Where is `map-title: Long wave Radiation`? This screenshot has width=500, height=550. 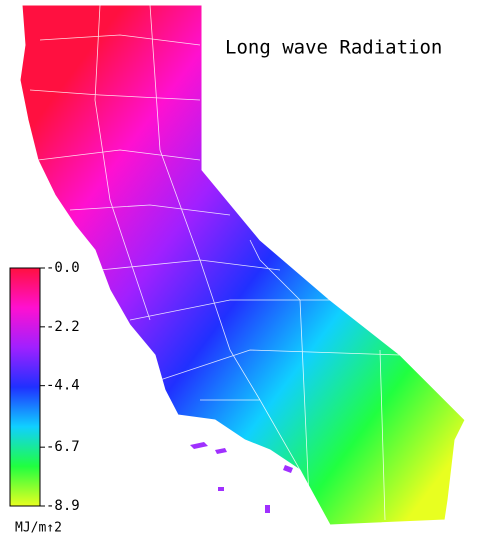 map-title: Long wave Radiation is located at coordinates (333, 48).